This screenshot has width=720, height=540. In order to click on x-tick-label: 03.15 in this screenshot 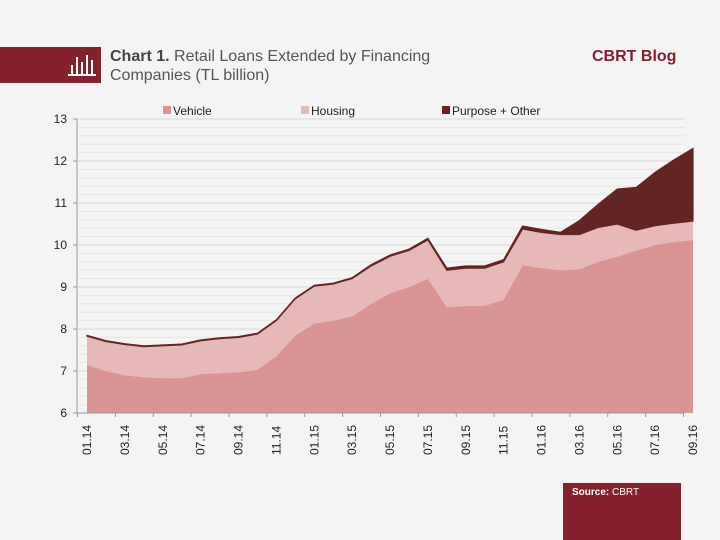, I will do `click(352, 440)`.